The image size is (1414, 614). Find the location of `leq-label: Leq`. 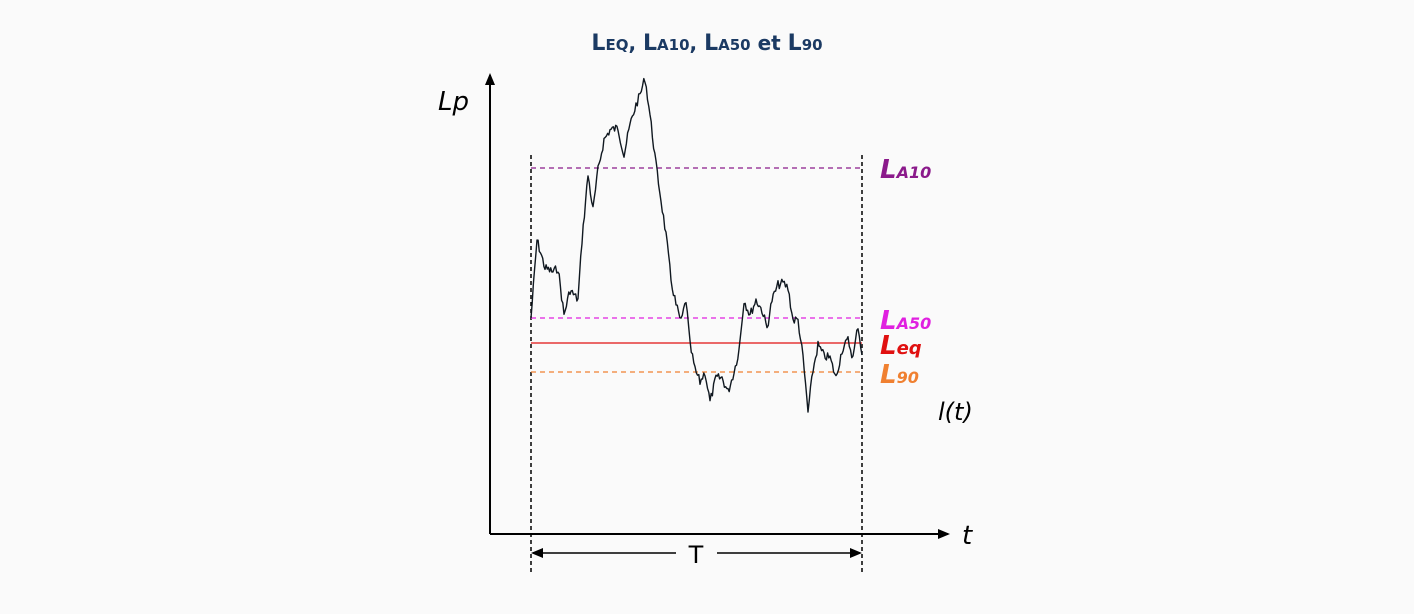

leq-label: Leq is located at coordinates (901, 346).